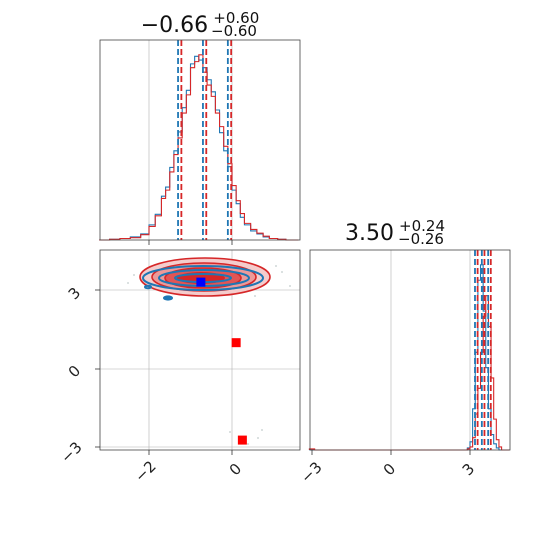 Image resolution: width=550 pixels, height=550 pixels. What do you see at coordinates (234, 31) in the screenshot?
I see `param1-title-sub: −0.60` at bounding box center [234, 31].